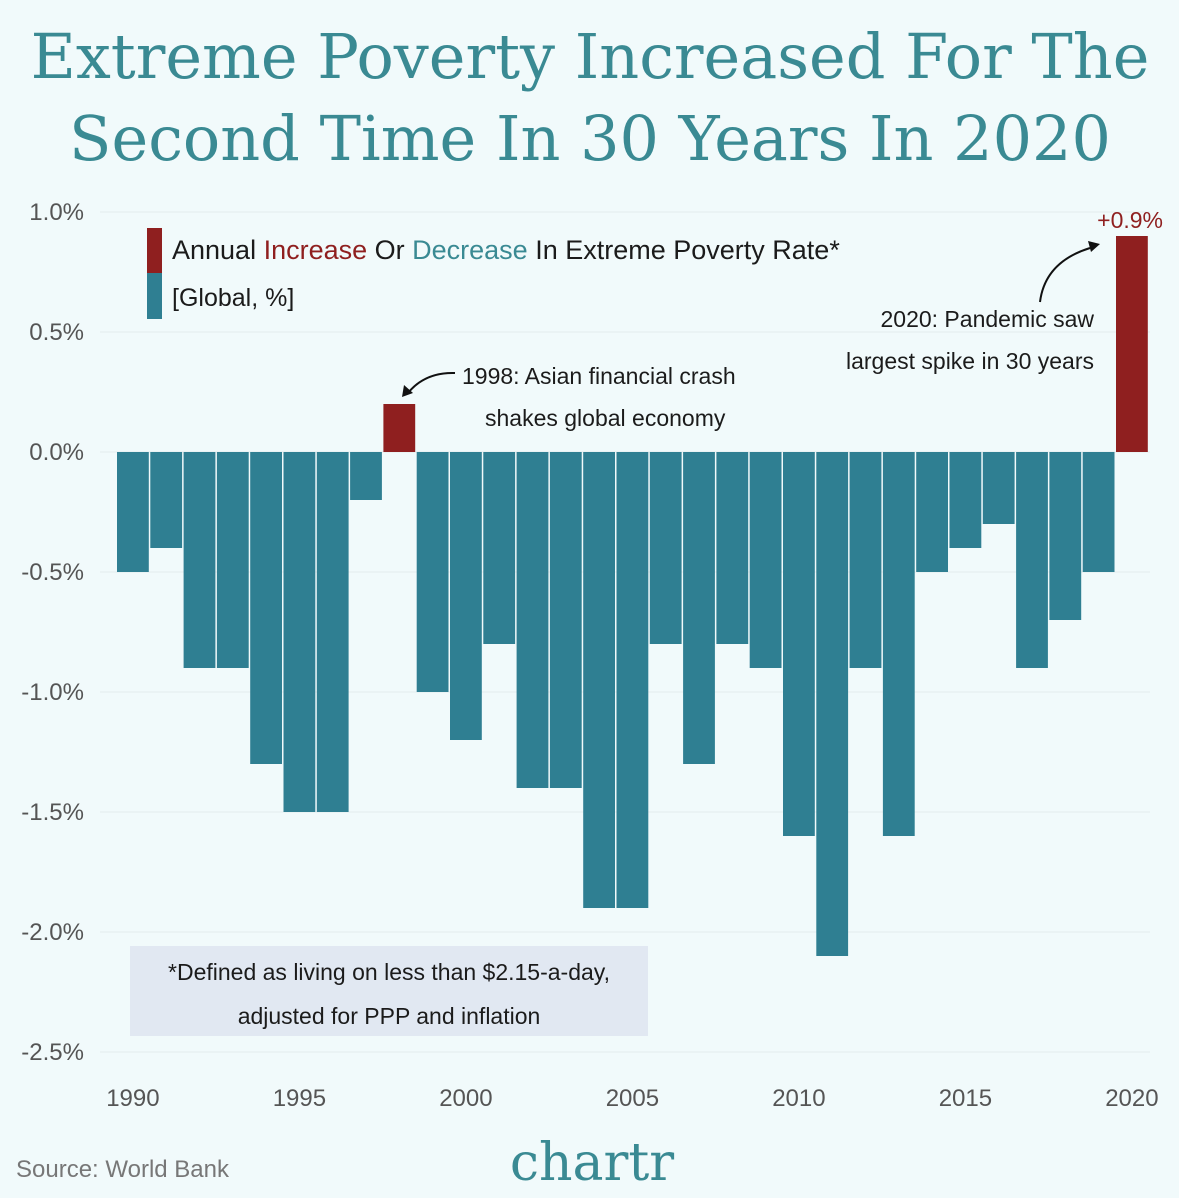  Describe the element at coordinates (56, 452) in the screenshot. I see `y-tick-label: 0.0%` at that location.